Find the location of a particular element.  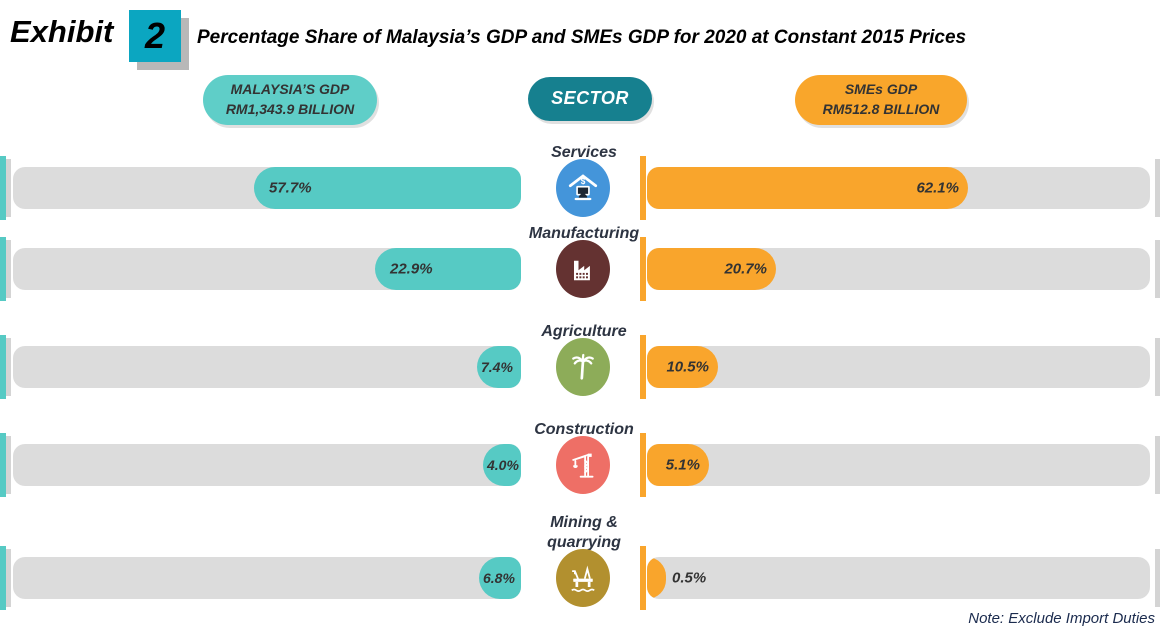

sector-label: Services is located at coordinates (584, 152).